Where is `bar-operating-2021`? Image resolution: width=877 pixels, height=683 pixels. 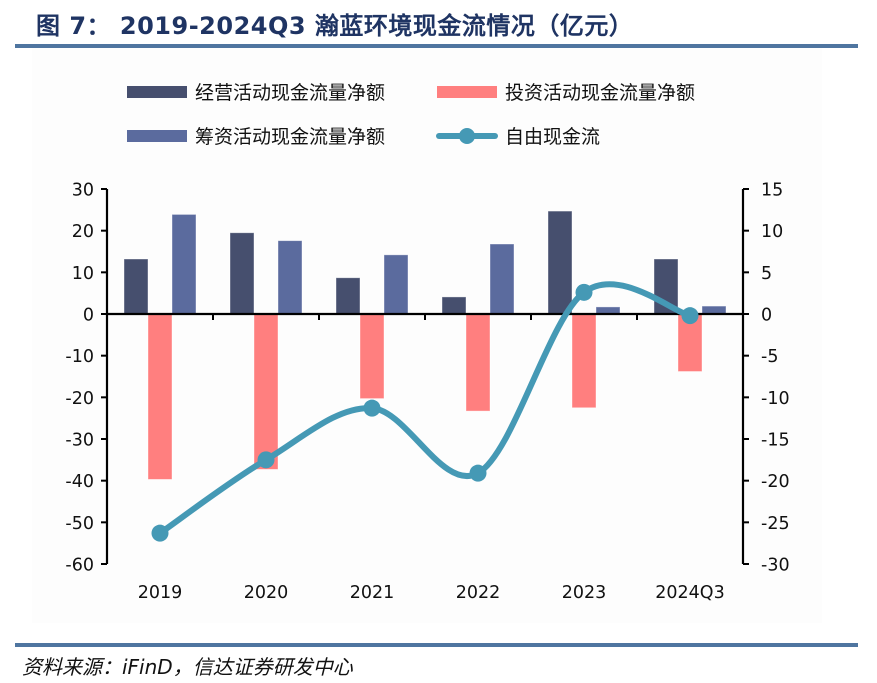 bar-operating-2021 is located at coordinates (348, 296).